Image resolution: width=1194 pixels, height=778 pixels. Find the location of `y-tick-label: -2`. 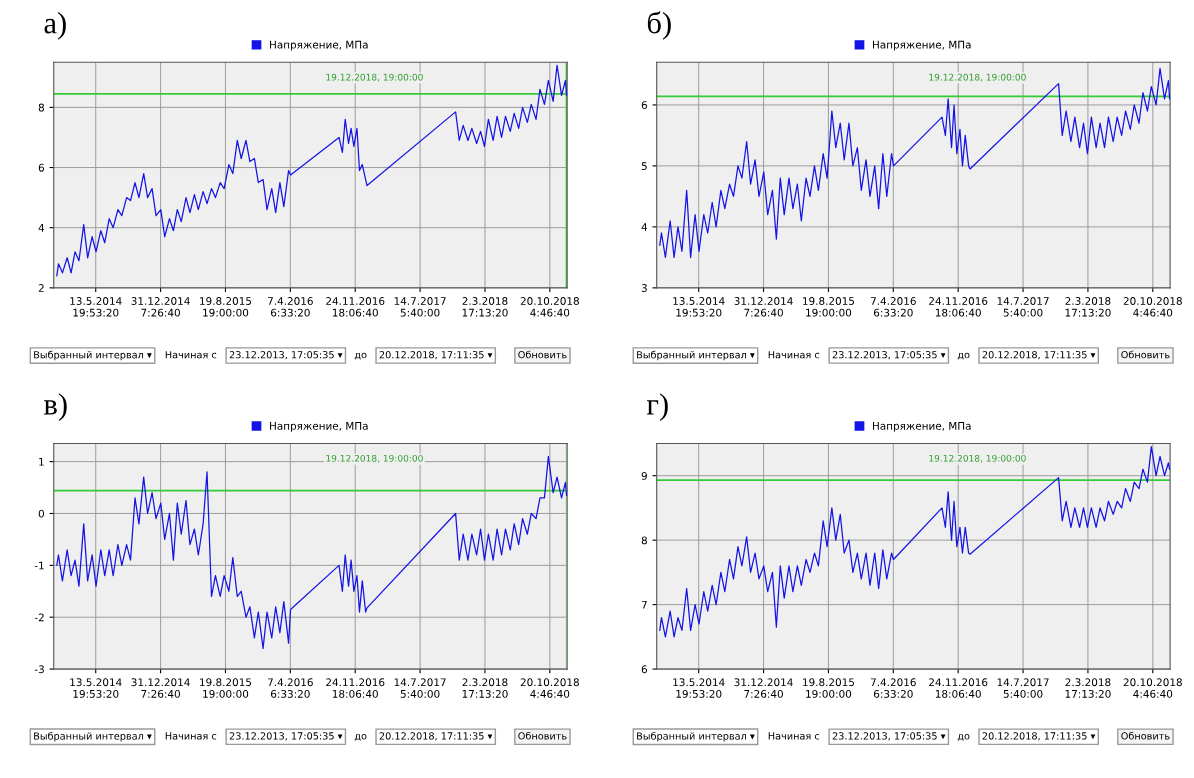

y-tick-label: -2 is located at coordinates (39, 617).